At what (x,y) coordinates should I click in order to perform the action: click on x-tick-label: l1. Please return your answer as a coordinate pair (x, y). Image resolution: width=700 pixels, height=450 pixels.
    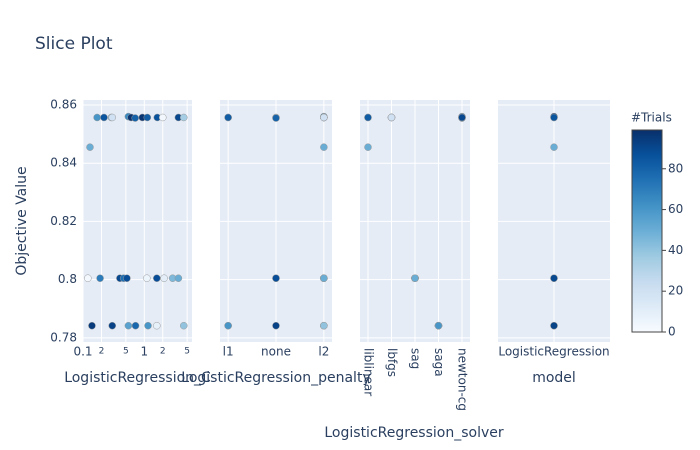
    Looking at the image, I should click on (228, 352).